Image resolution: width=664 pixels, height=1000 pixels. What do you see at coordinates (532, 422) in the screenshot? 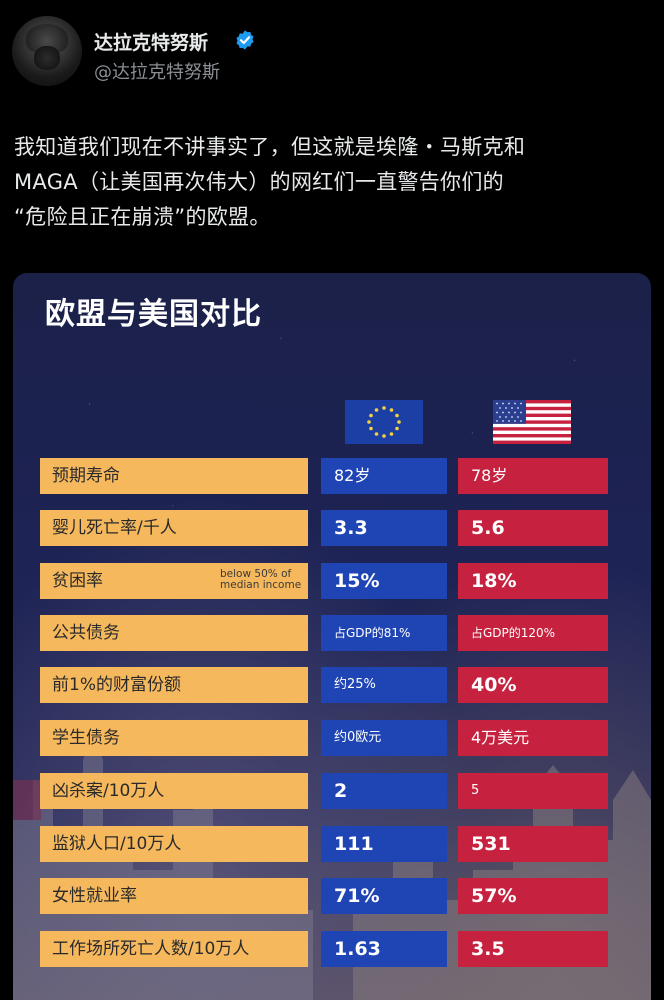
I see `us-flag-icon` at bounding box center [532, 422].